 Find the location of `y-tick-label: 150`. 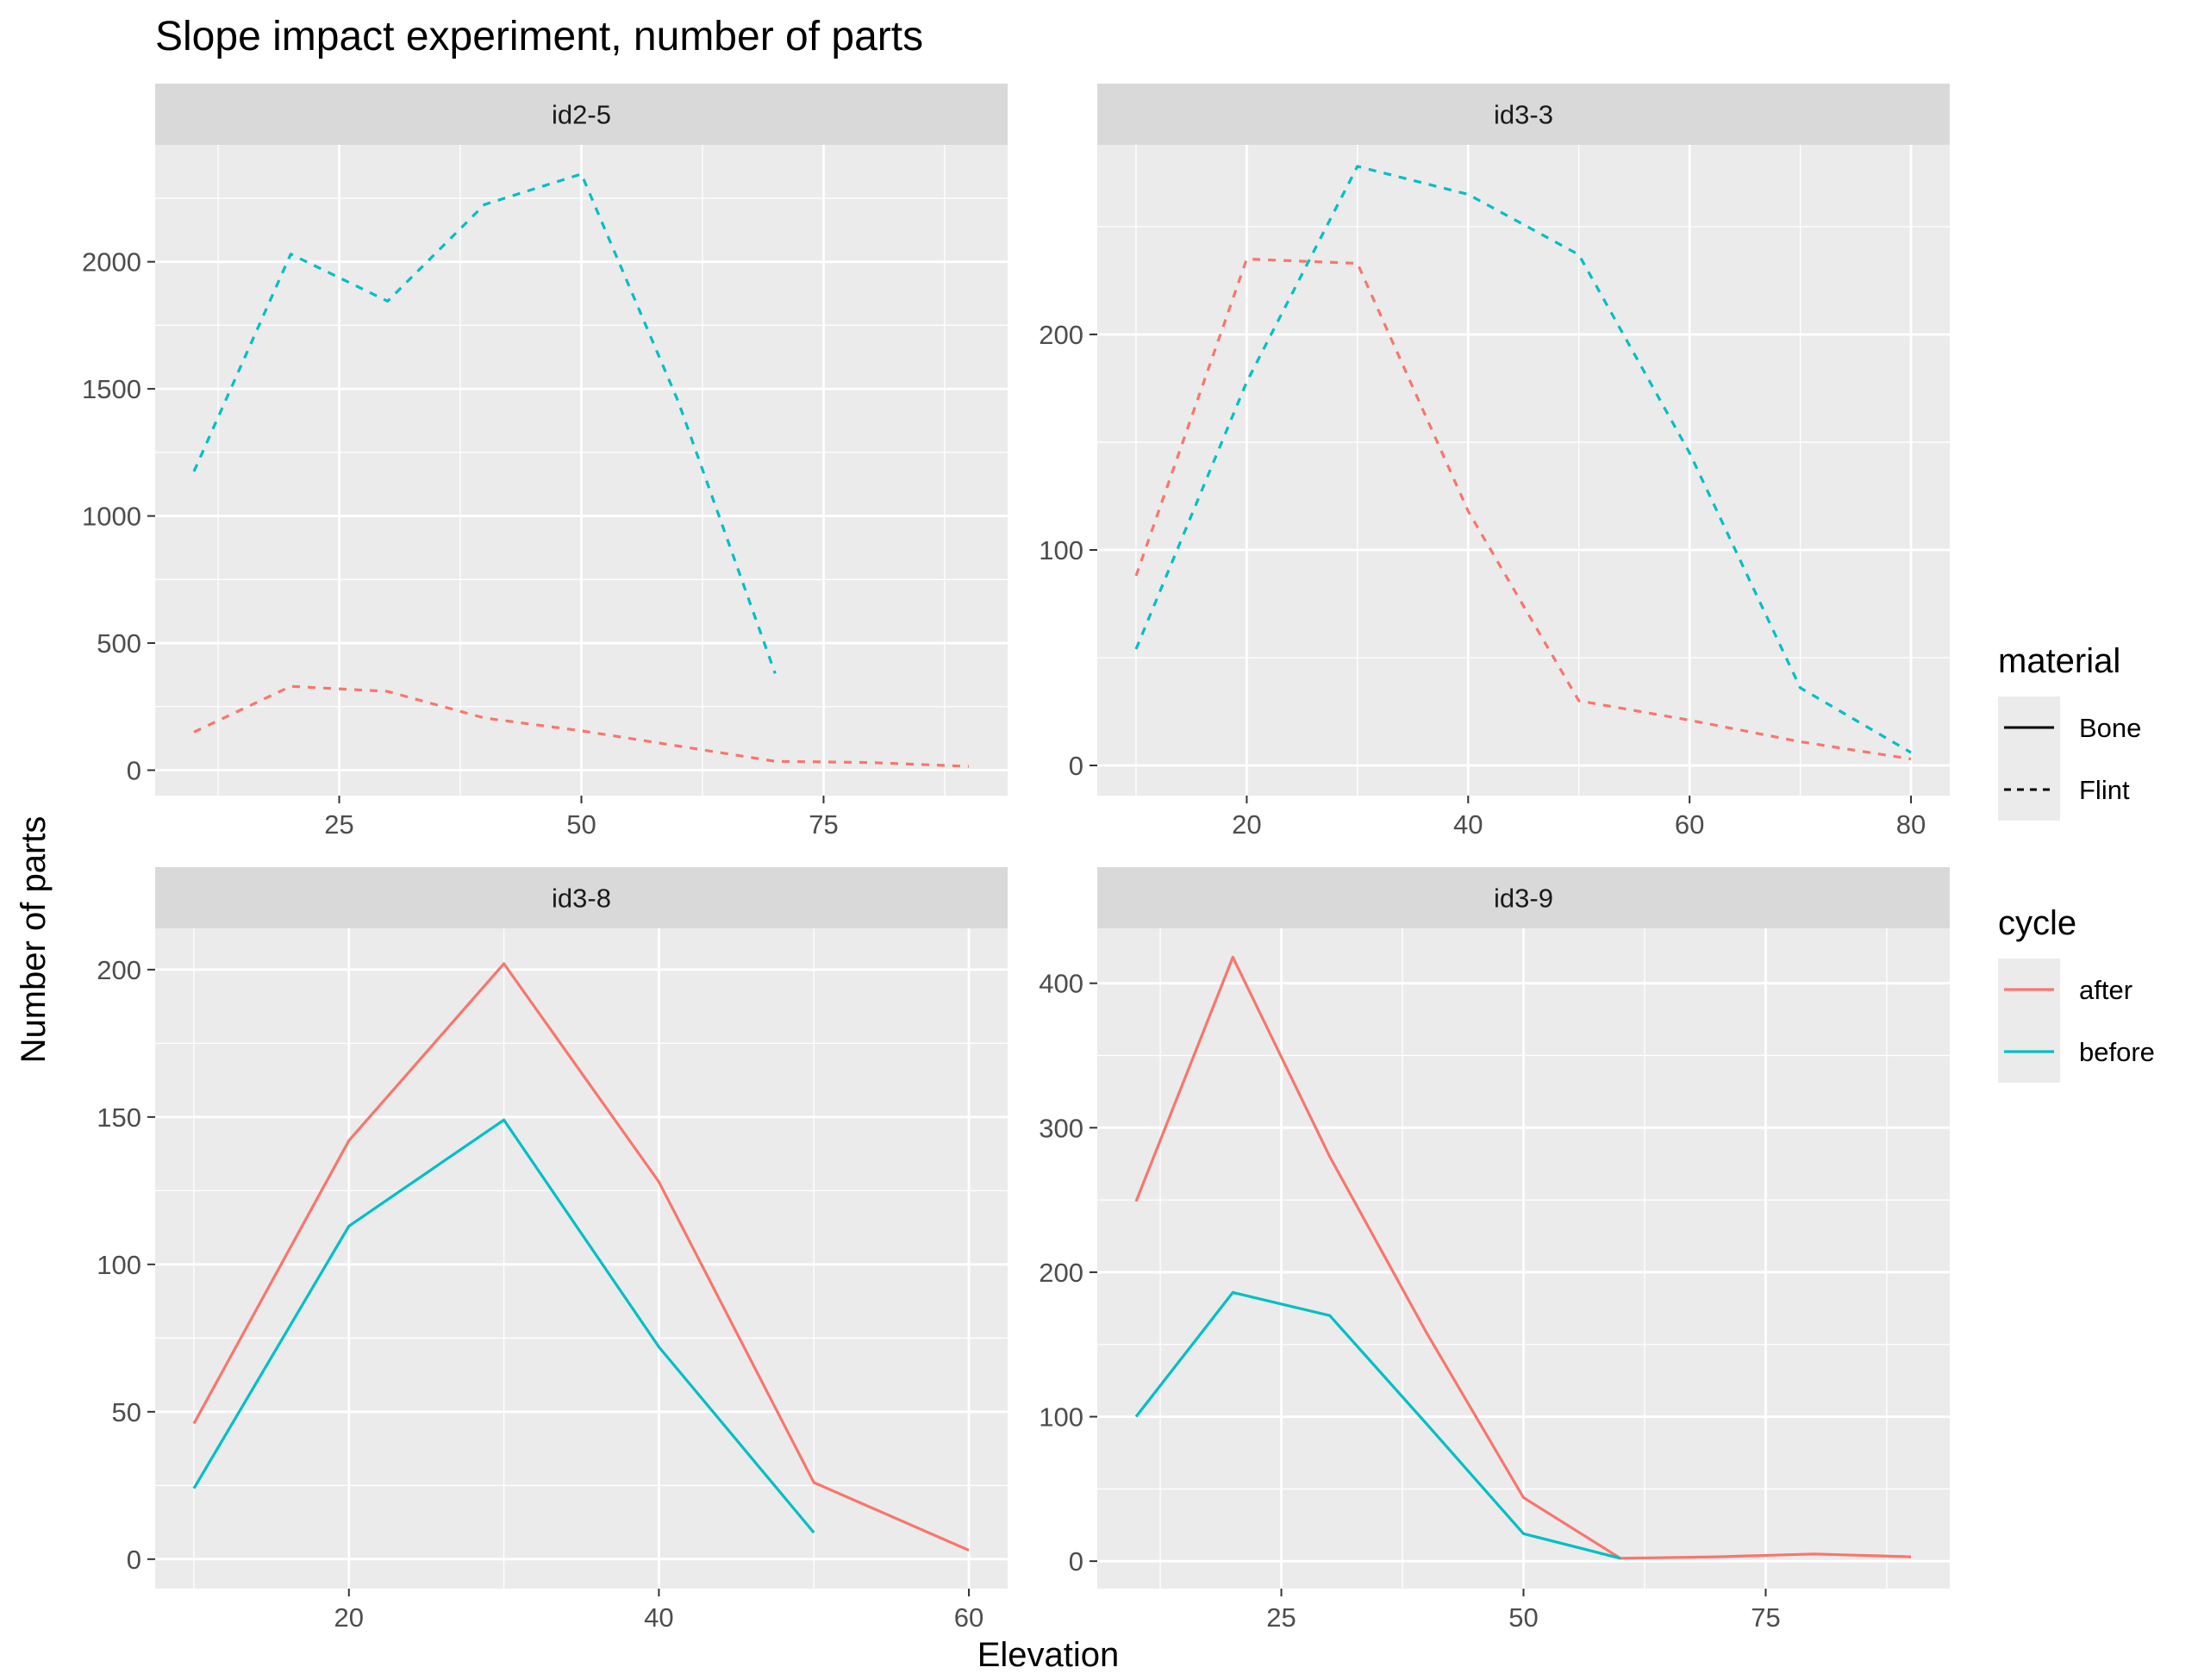

y-tick-label: 150 is located at coordinates (119, 1117).